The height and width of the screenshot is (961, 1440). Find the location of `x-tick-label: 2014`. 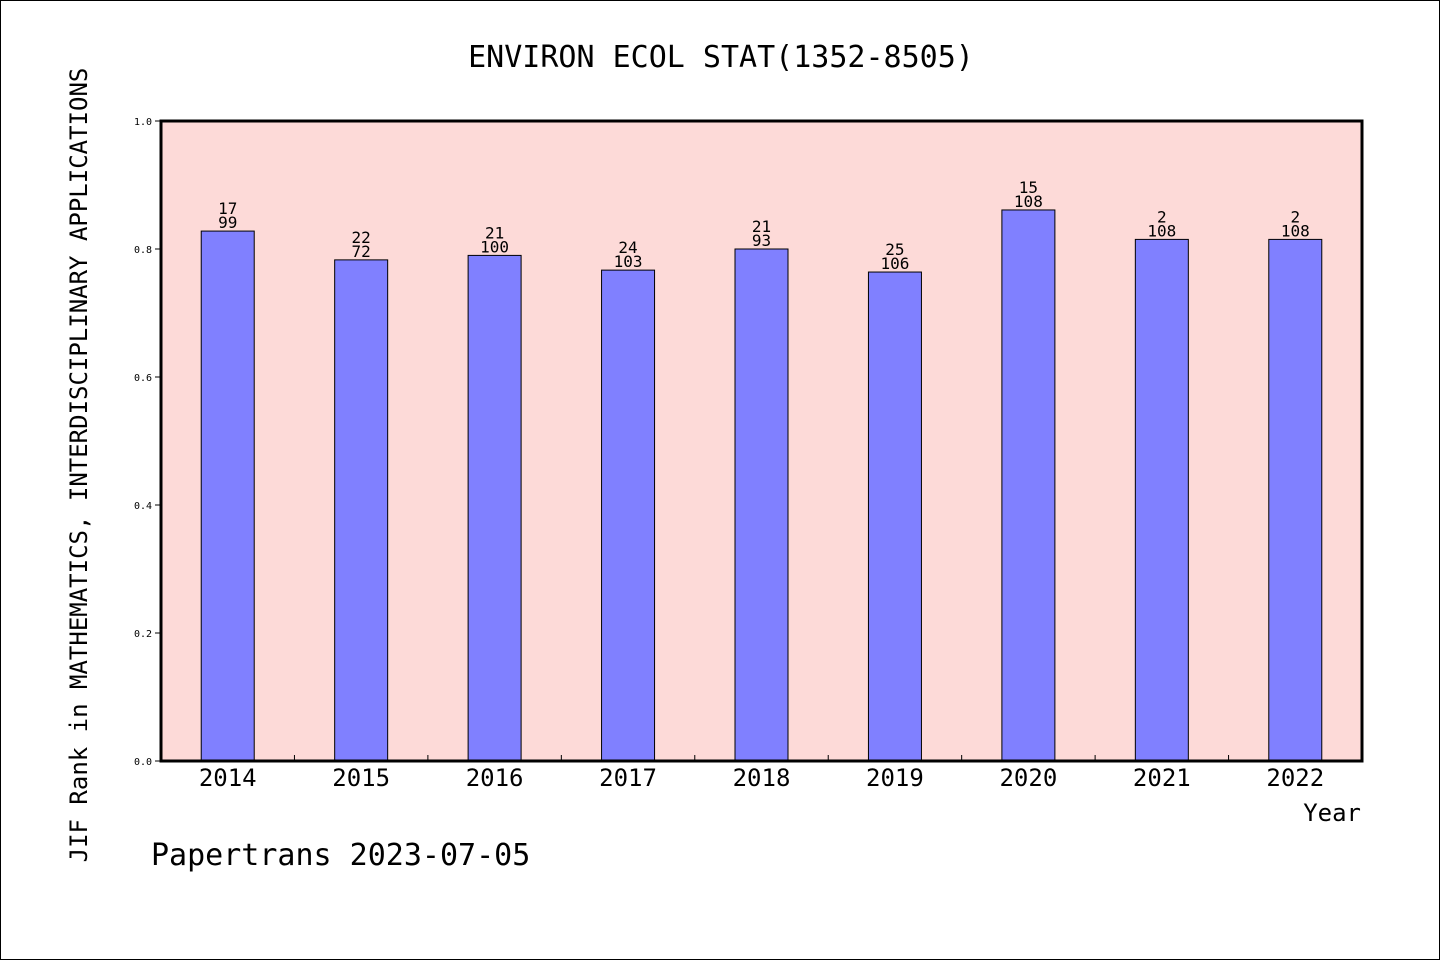

x-tick-label: 2014 is located at coordinates (228, 778).